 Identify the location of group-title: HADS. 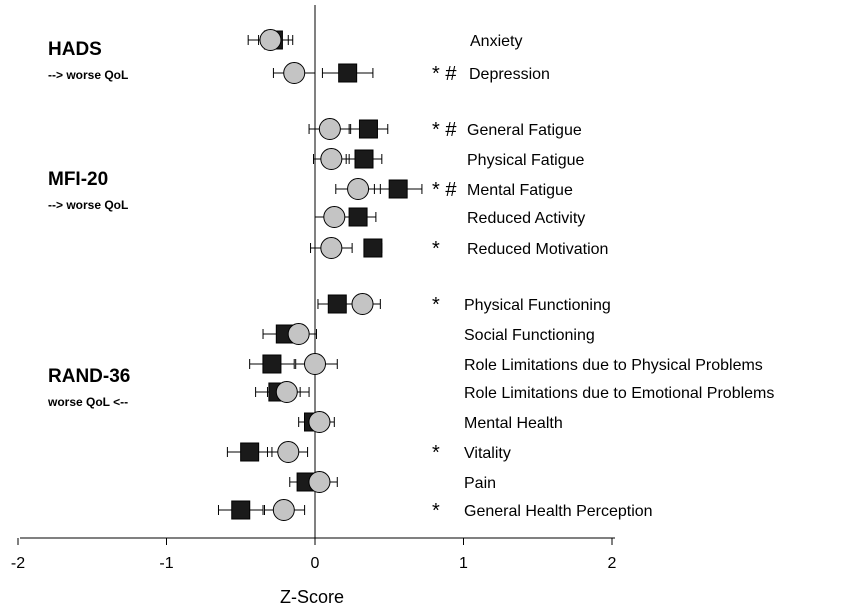
(75, 49).